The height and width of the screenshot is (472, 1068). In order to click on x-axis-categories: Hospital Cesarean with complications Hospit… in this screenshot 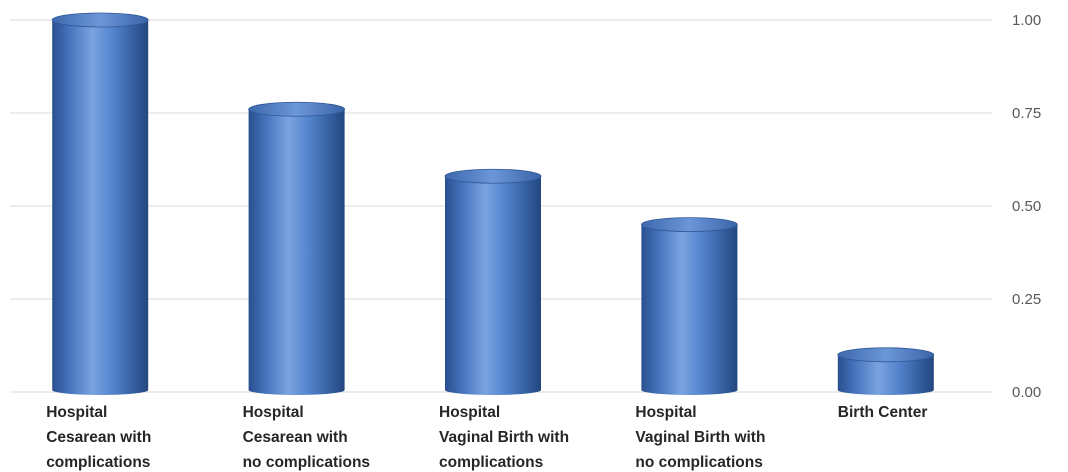, I will do `click(486, 437)`.